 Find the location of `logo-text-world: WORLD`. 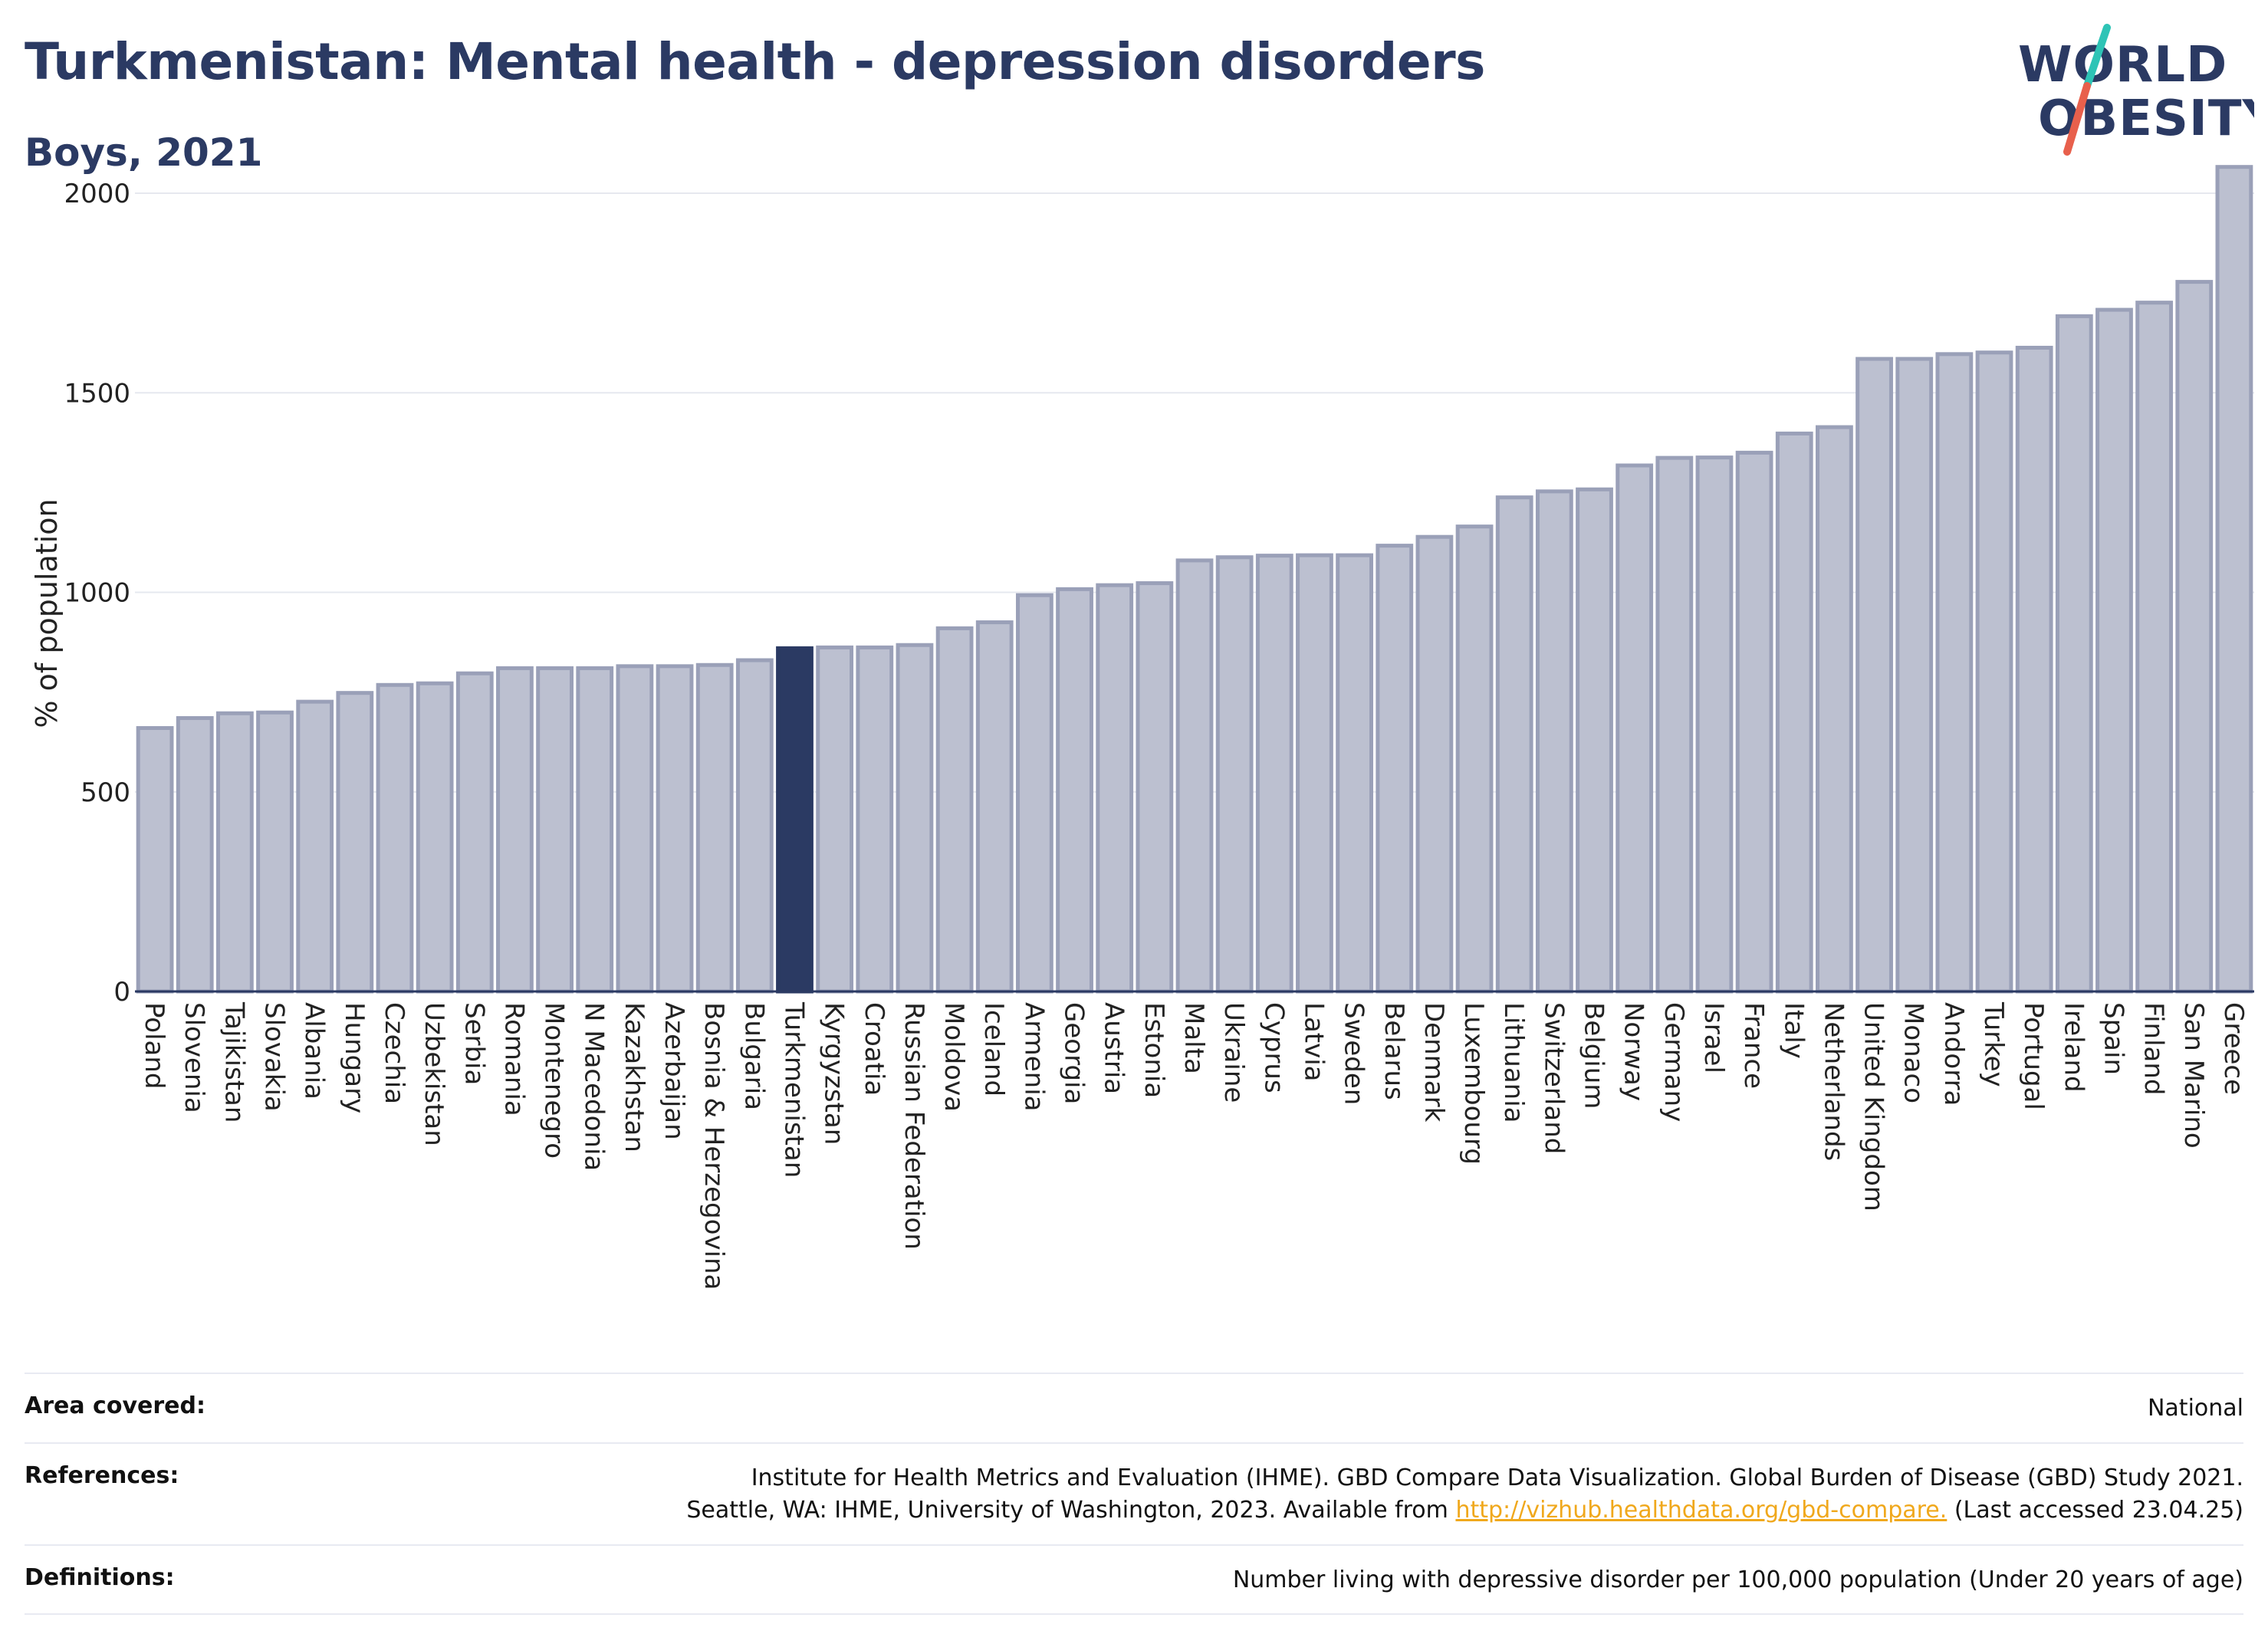

logo-text-world: WORLD is located at coordinates (2122, 66).